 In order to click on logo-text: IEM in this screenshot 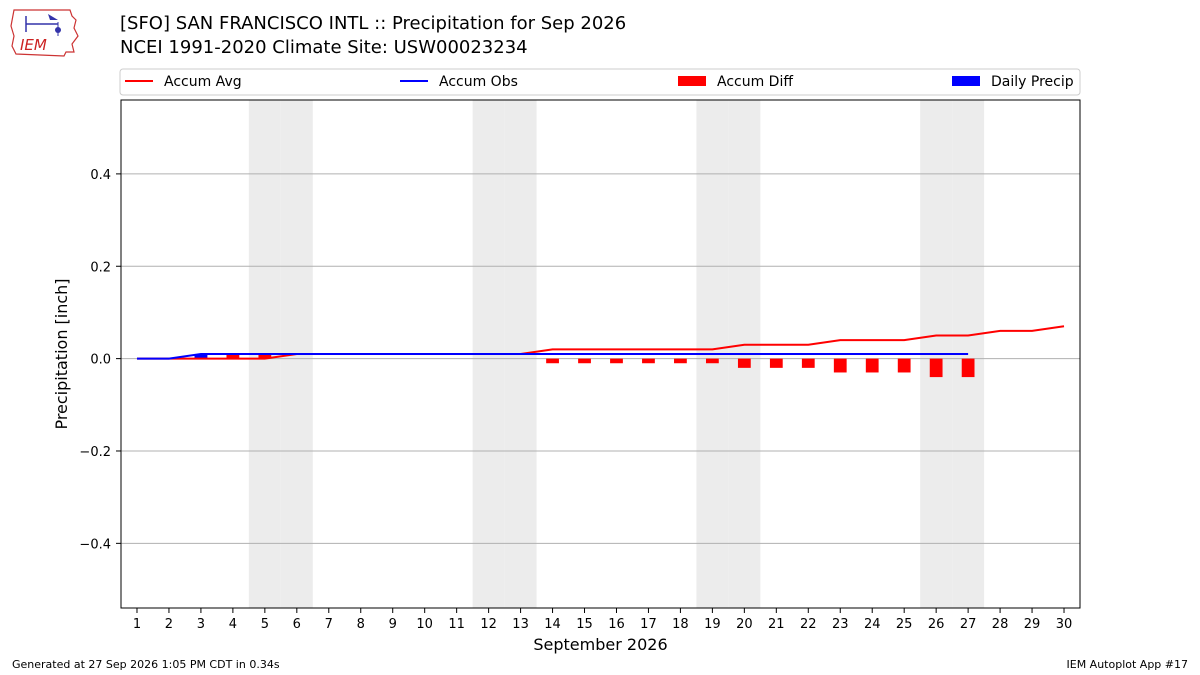, I will do `click(33, 45)`.